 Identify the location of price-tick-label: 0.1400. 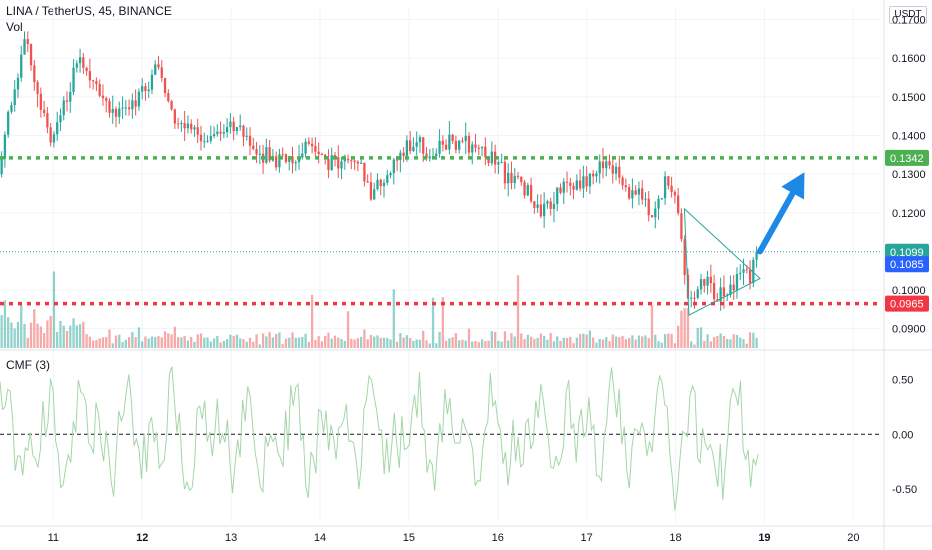
(909, 137).